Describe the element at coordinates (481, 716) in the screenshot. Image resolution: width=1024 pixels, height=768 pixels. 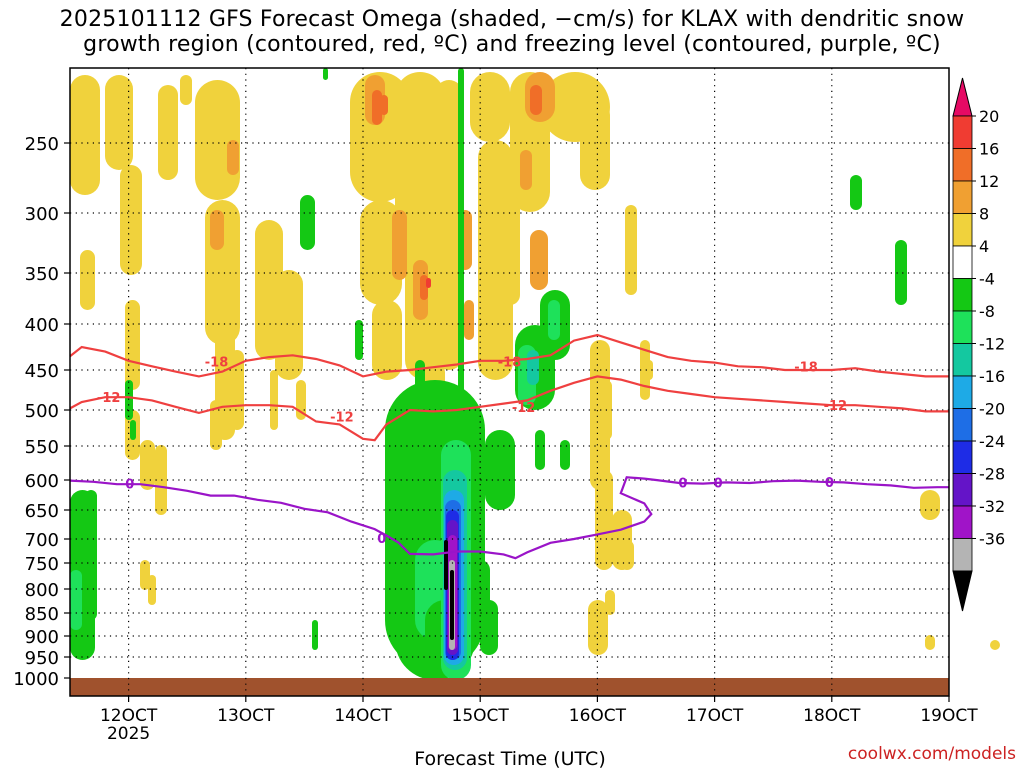
I see `x-tick-label: 15OCT` at that location.